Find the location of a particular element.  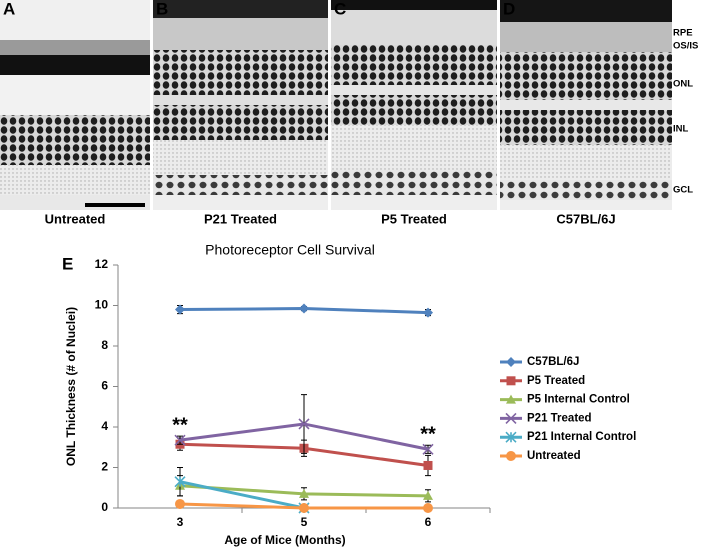

y-tick-label: 2 is located at coordinates (104, 467).